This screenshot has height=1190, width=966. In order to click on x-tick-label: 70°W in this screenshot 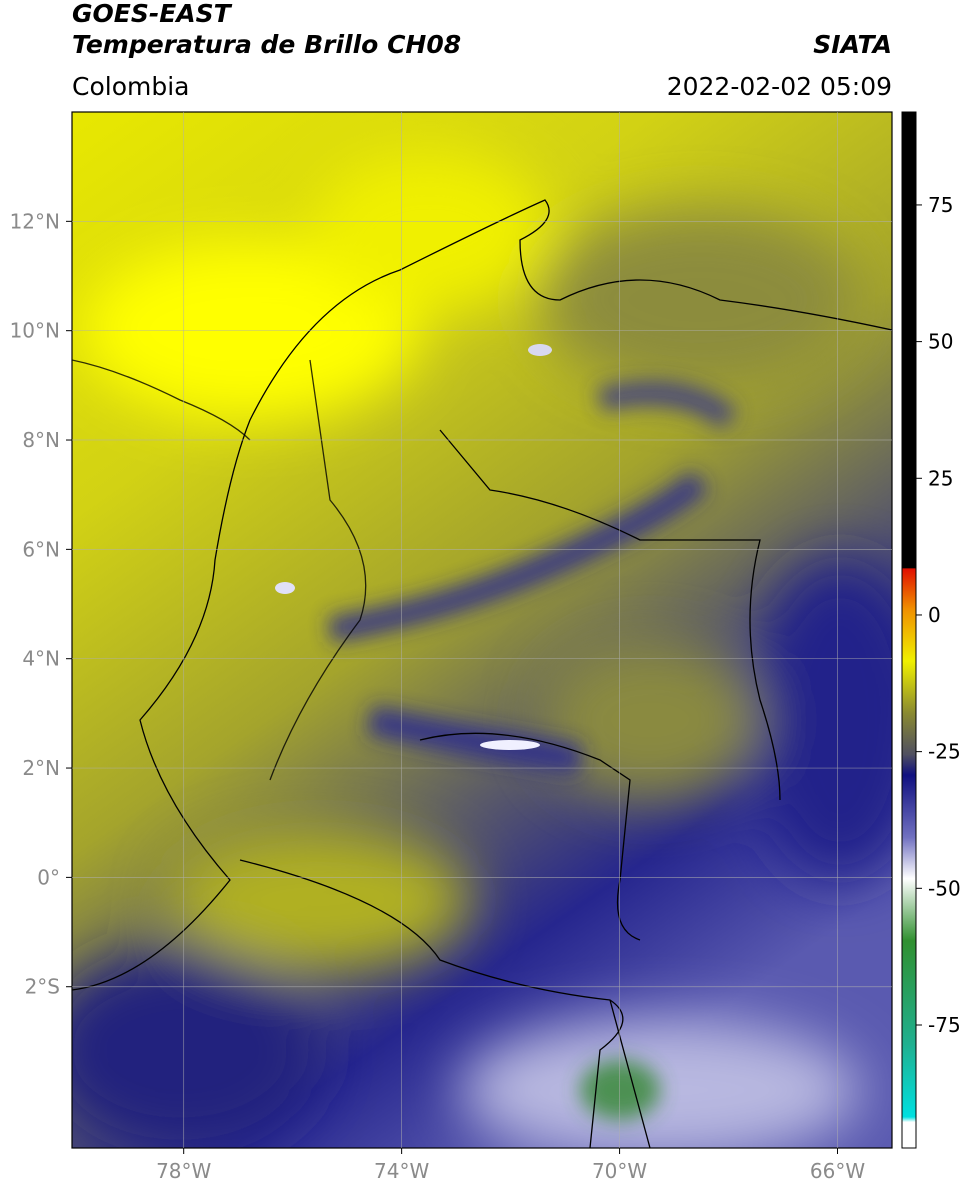, I will do `click(619, 1171)`.